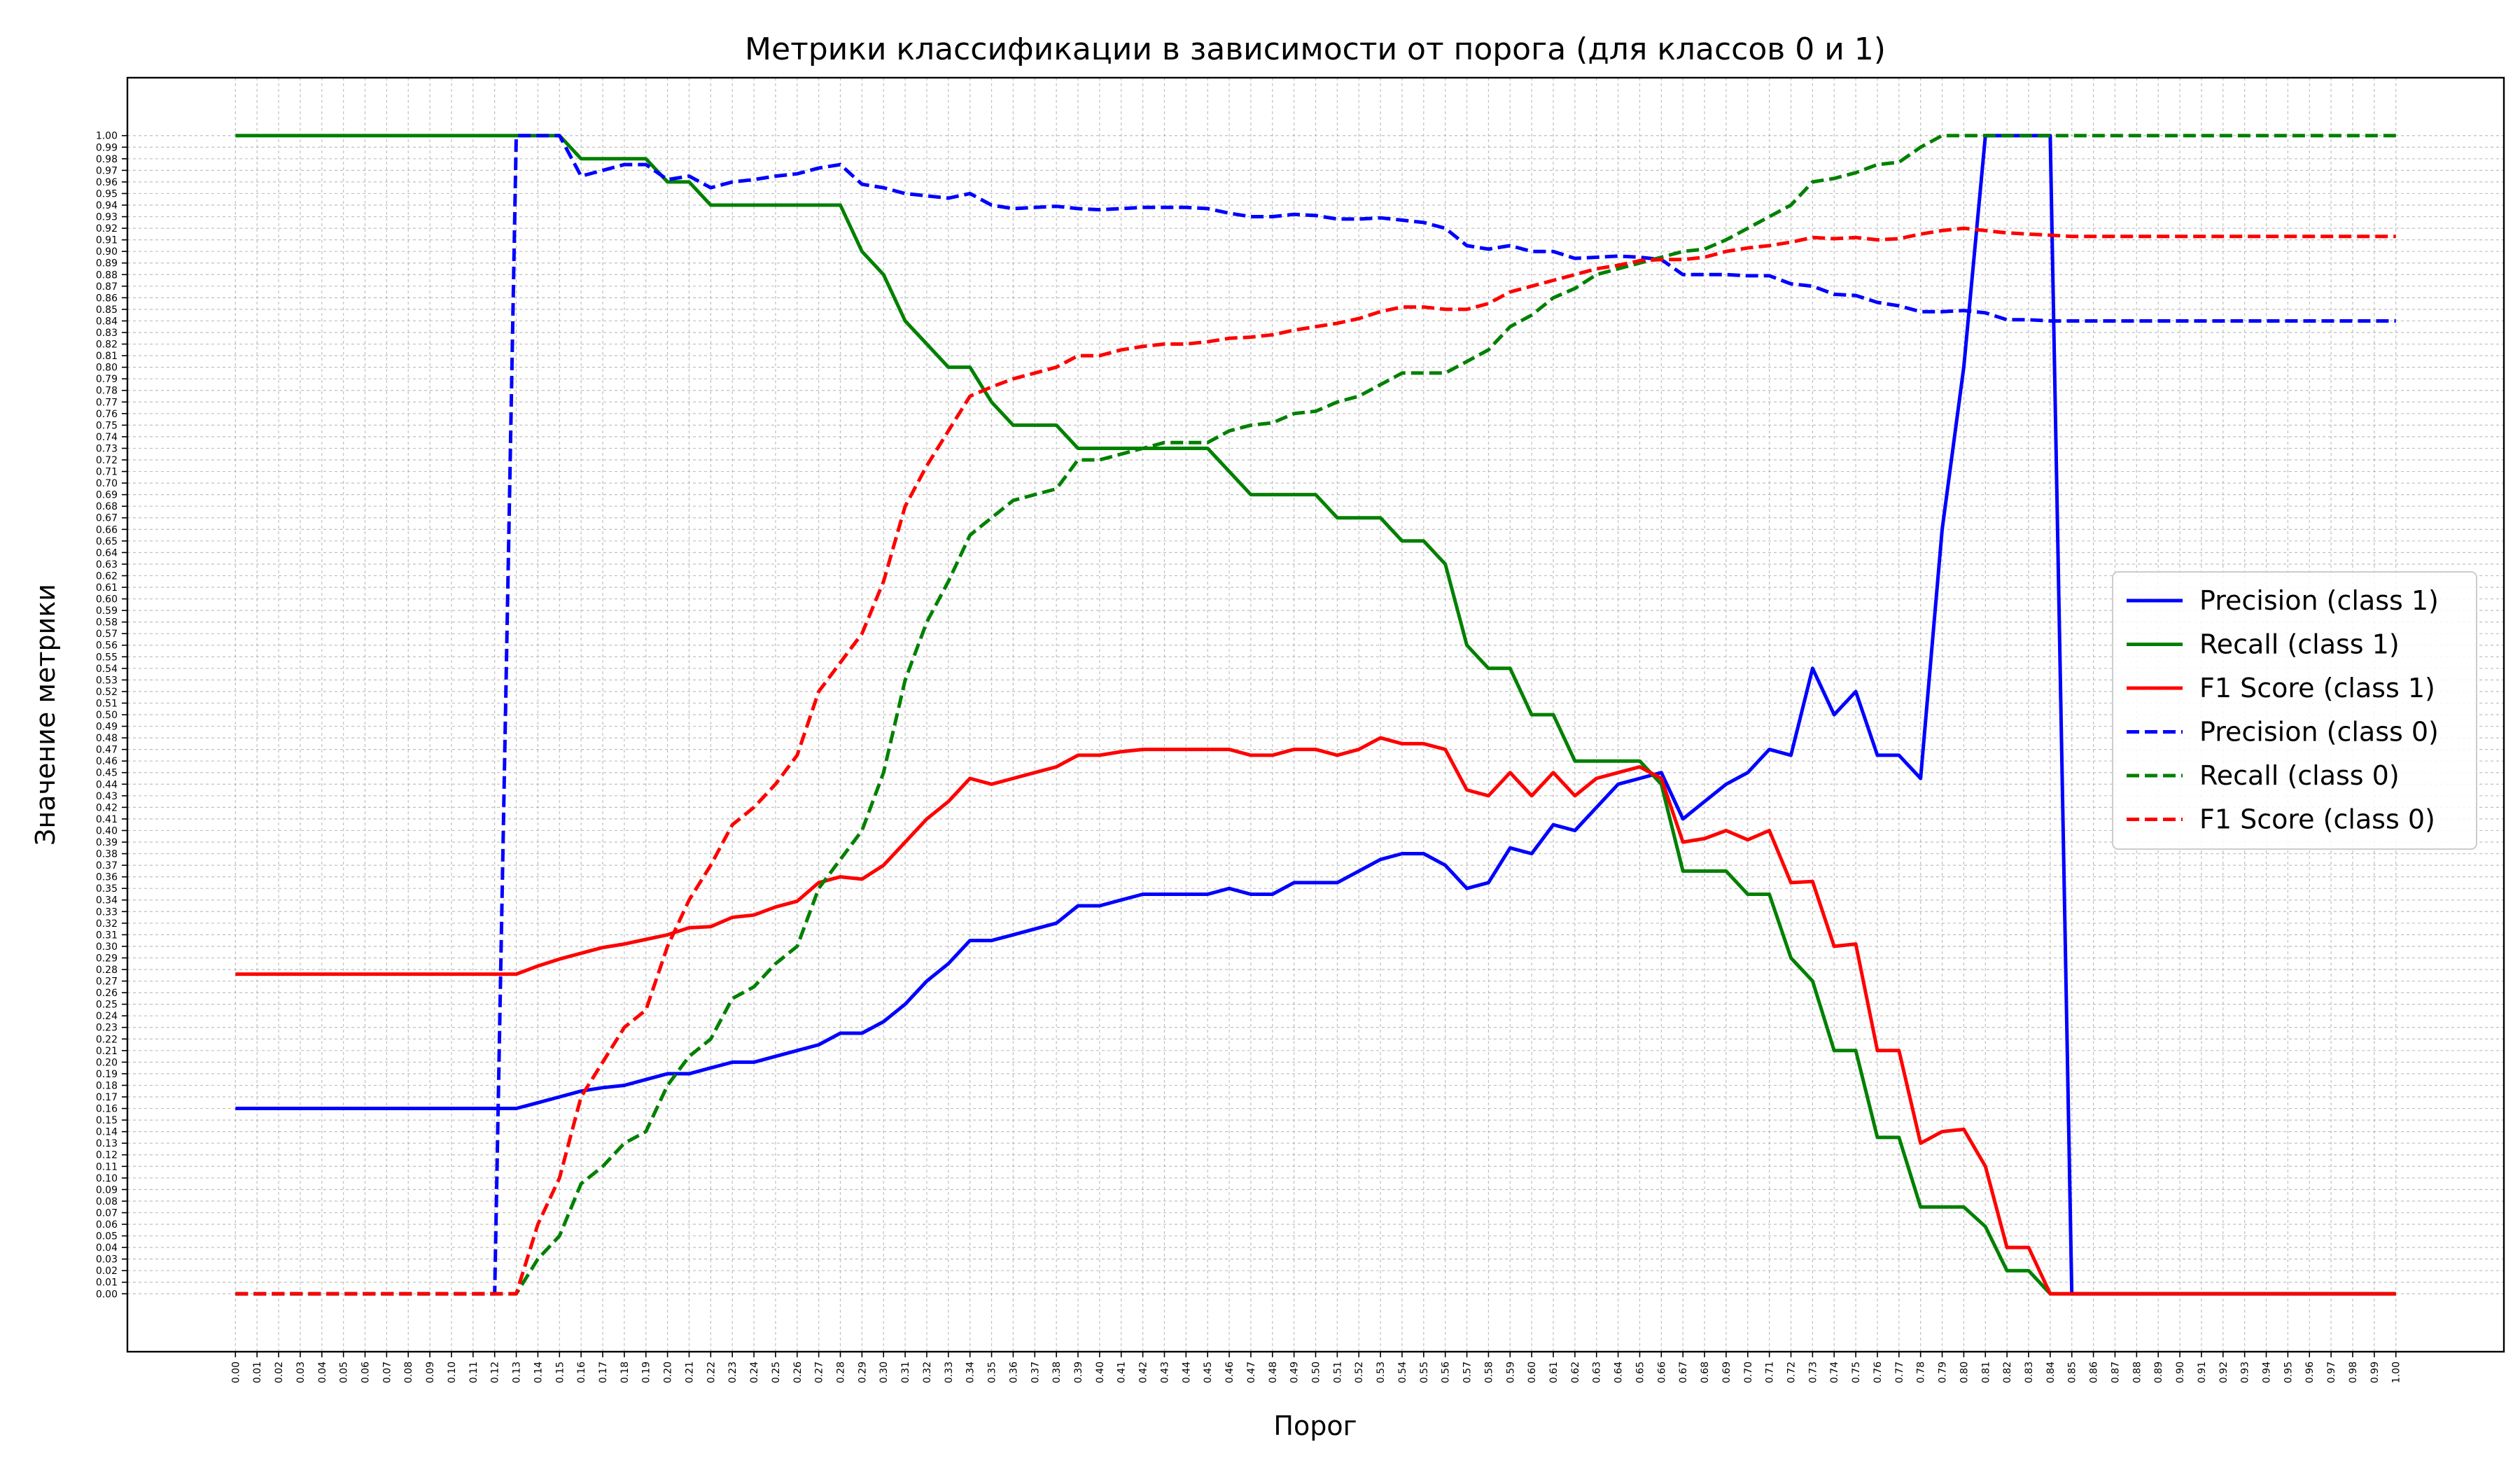  What do you see at coordinates (2331, 1372) in the screenshot?
I see `x-tick-label: 0.97` at bounding box center [2331, 1372].